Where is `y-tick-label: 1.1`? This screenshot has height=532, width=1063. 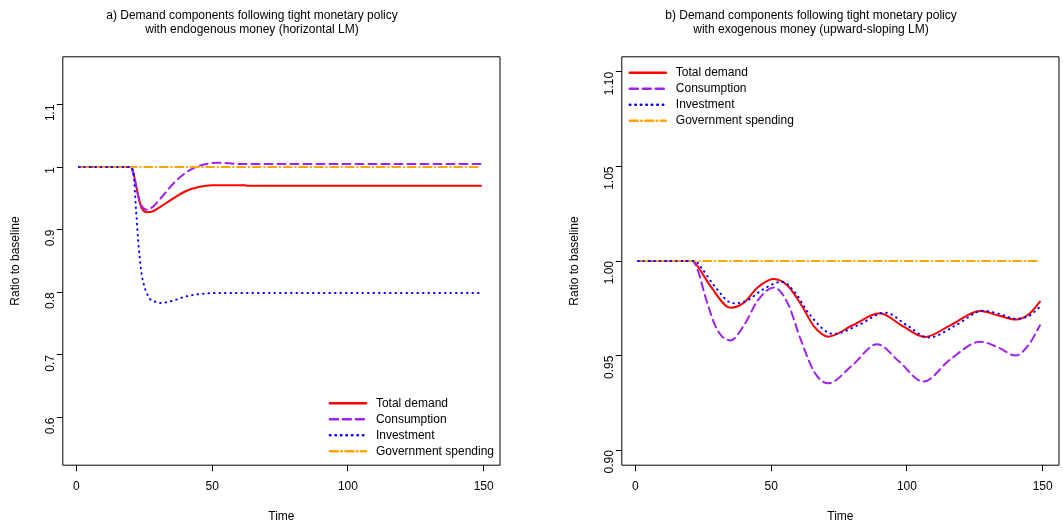
y-tick-label: 1.1 is located at coordinates (50, 113).